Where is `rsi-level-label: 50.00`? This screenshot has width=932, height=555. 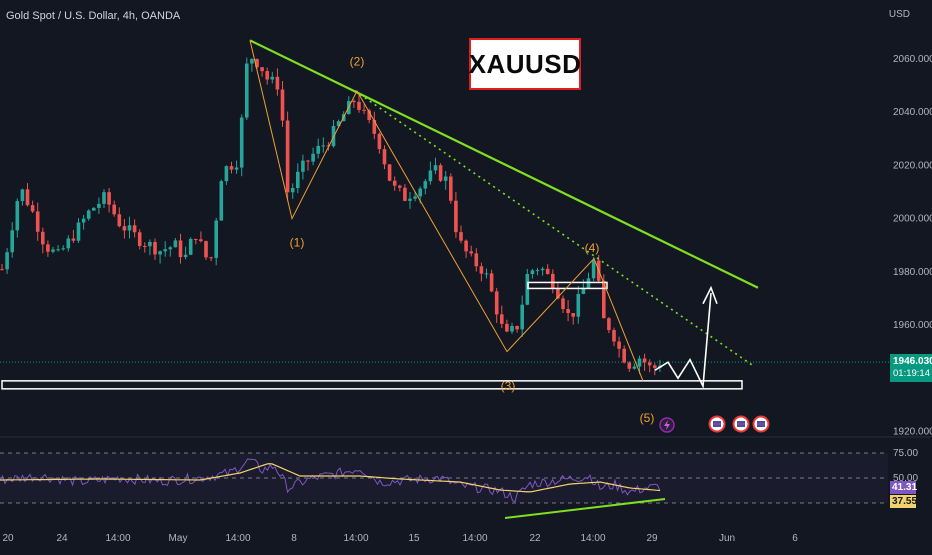 rsi-level-label: 50.00 is located at coordinates (905, 478).